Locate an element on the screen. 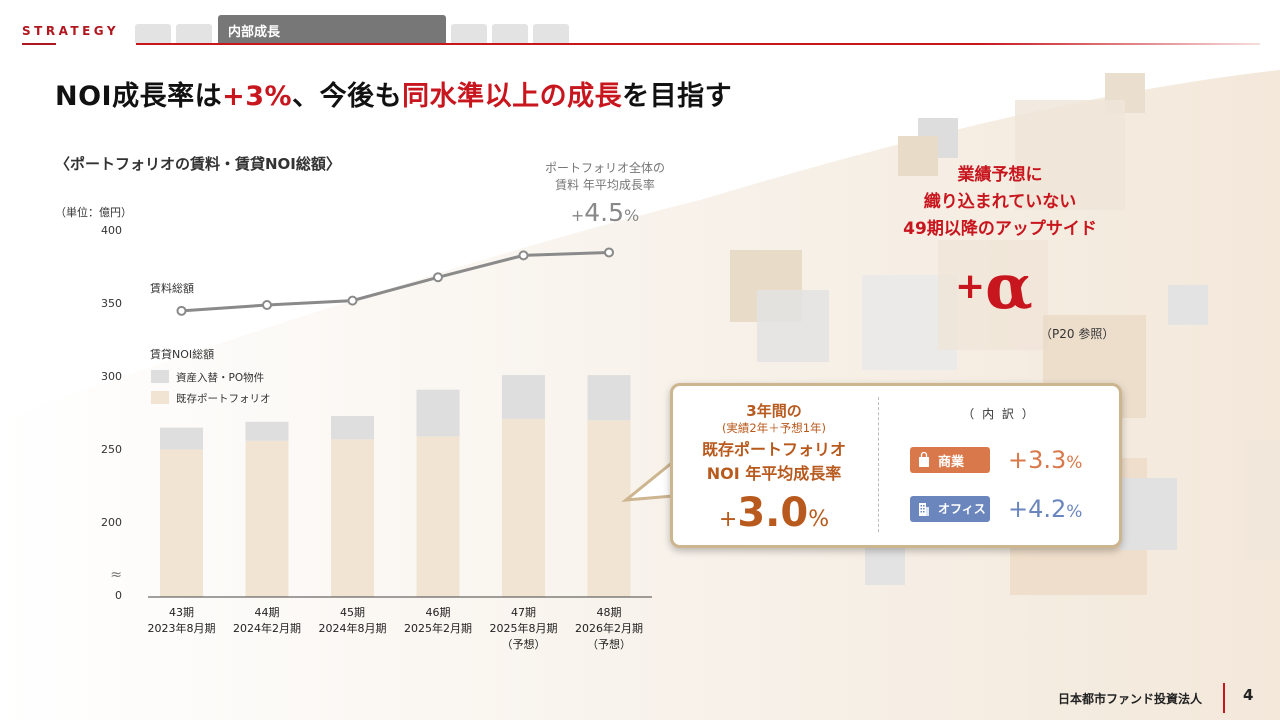 This screenshot has height=720, width=1280. x-tick-label: 44期 2024年2月期 is located at coordinates (267, 621).